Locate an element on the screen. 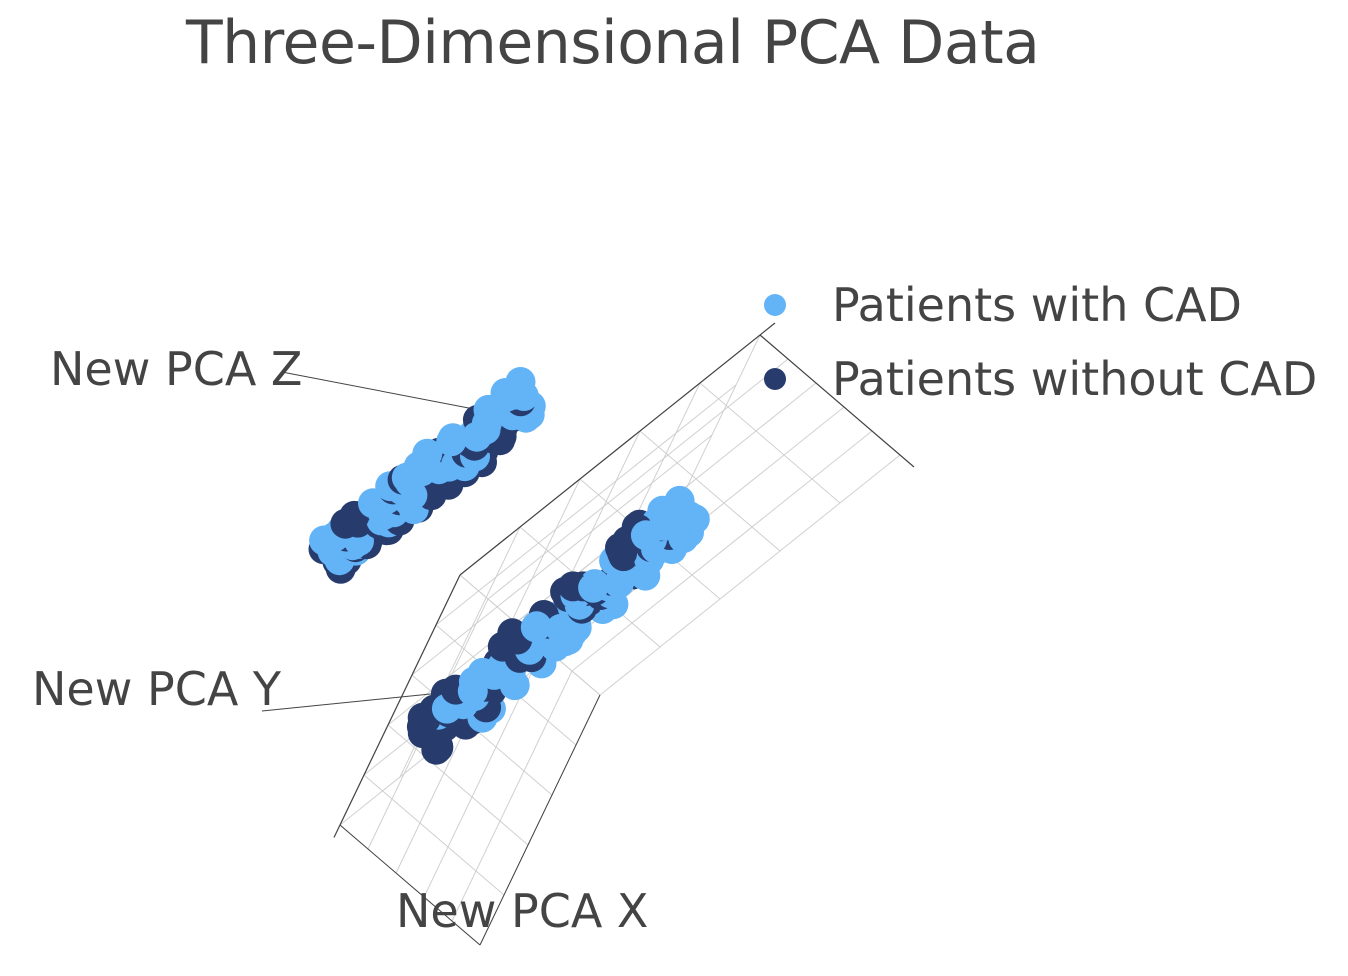 The image size is (1348, 976). z-axis-leader is located at coordinates (393, 393).